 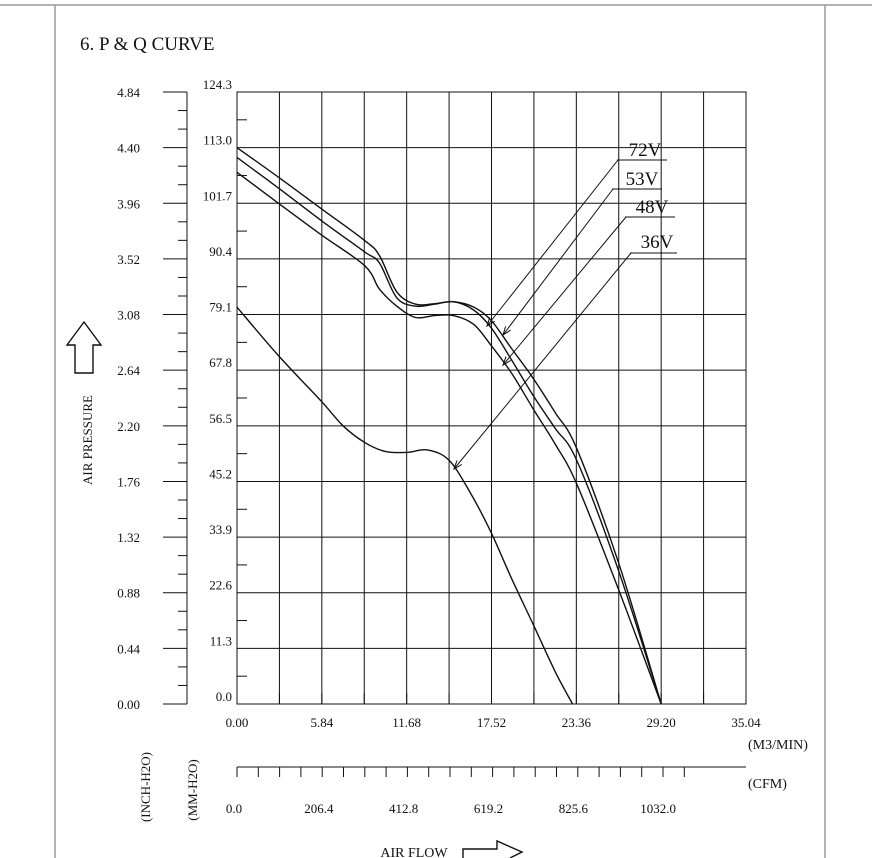 I want to click on x-tick-label-cfm: 0.0, so click(x=234, y=808).